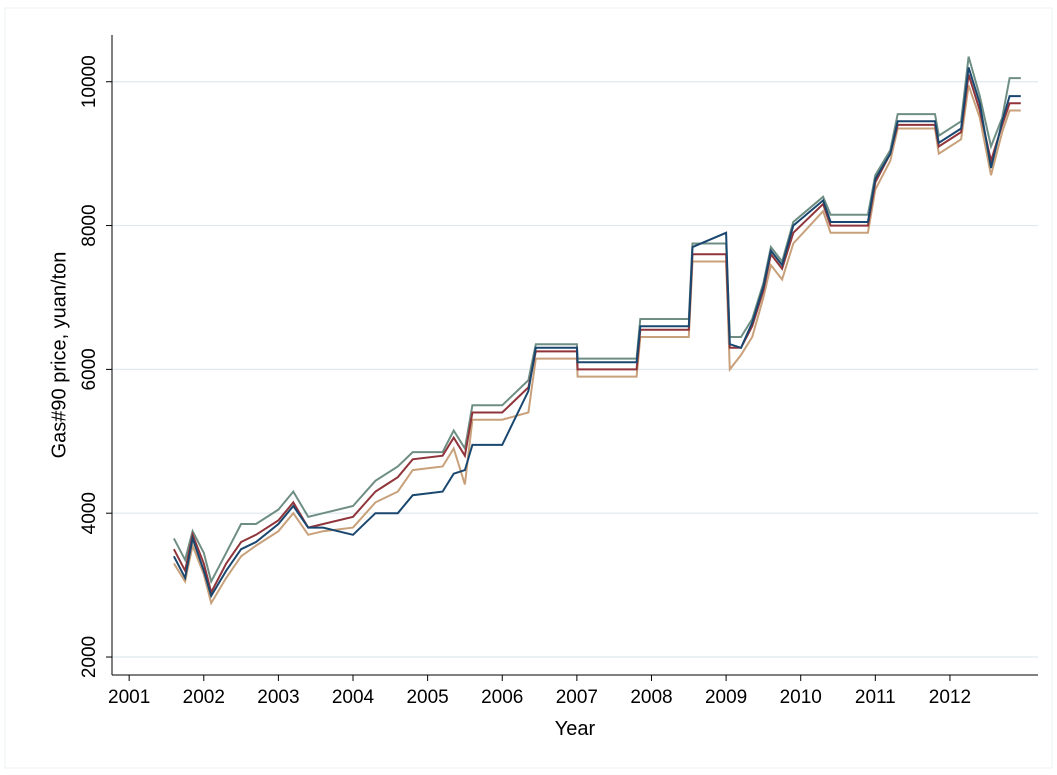 The height and width of the screenshot is (775, 1057). Describe the element at coordinates (875, 697) in the screenshot. I see `x-tick-label: 2011` at that location.